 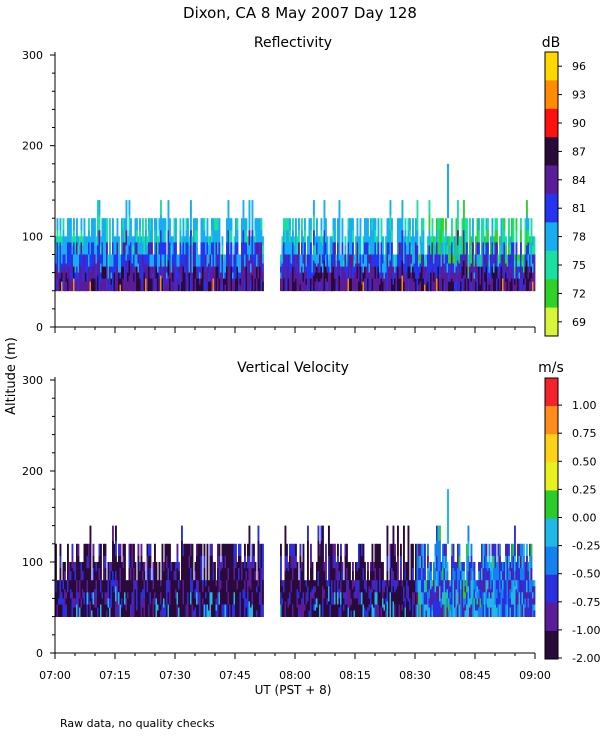 What do you see at coordinates (295, 675) in the screenshot?
I see `x-tick-label: 08:00` at bounding box center [295, 675].